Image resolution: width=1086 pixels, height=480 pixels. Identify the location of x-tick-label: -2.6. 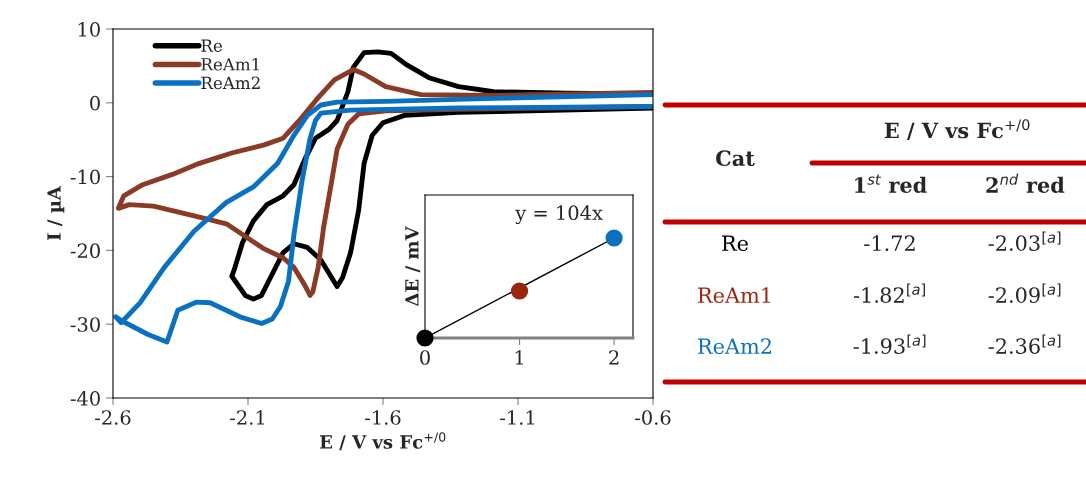
(113, 417).